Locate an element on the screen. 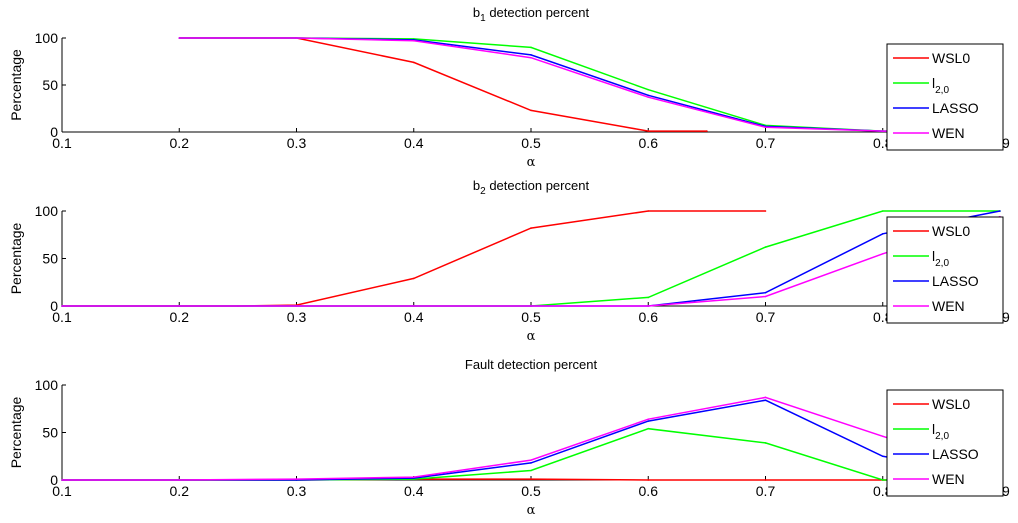 The height and width of the screenshot is (523, 1018). legend-label: WSL0 is located at coordinates (951, 58).